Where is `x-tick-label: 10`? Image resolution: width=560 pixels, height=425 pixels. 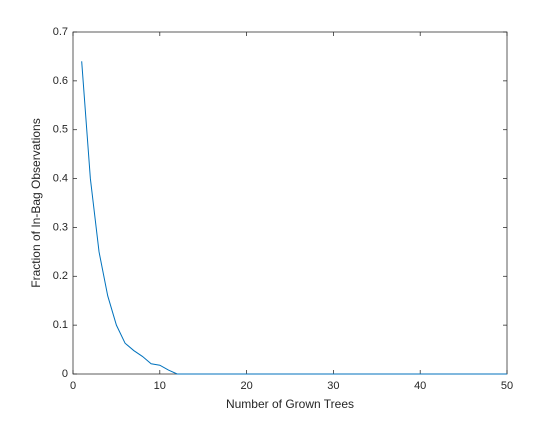
x-tick-label: 10 is located at coordinates (160, 386).